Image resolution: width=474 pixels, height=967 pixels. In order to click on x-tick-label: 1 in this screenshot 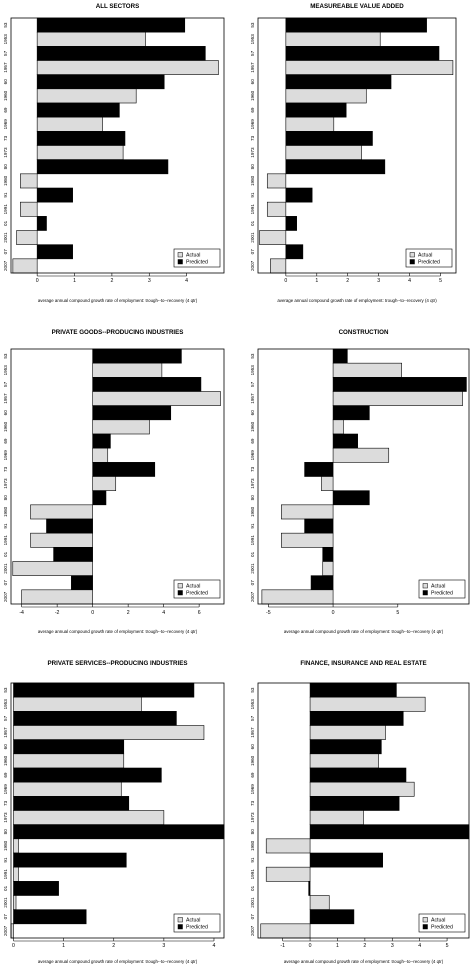, I will do `click(74, 281)`.